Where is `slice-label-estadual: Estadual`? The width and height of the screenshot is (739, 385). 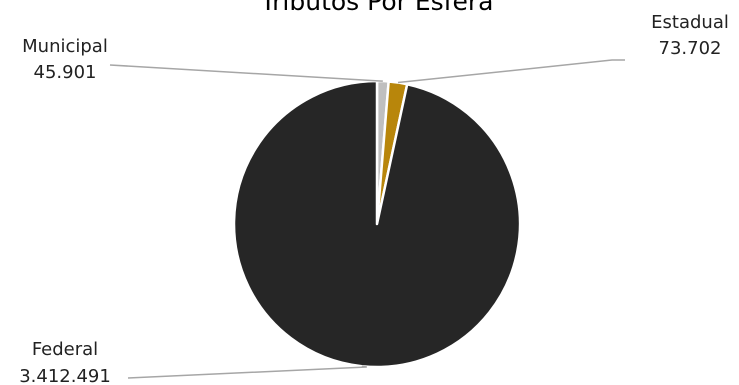 slice-label-estadual: Estadual is located at coordinates (690, 22).